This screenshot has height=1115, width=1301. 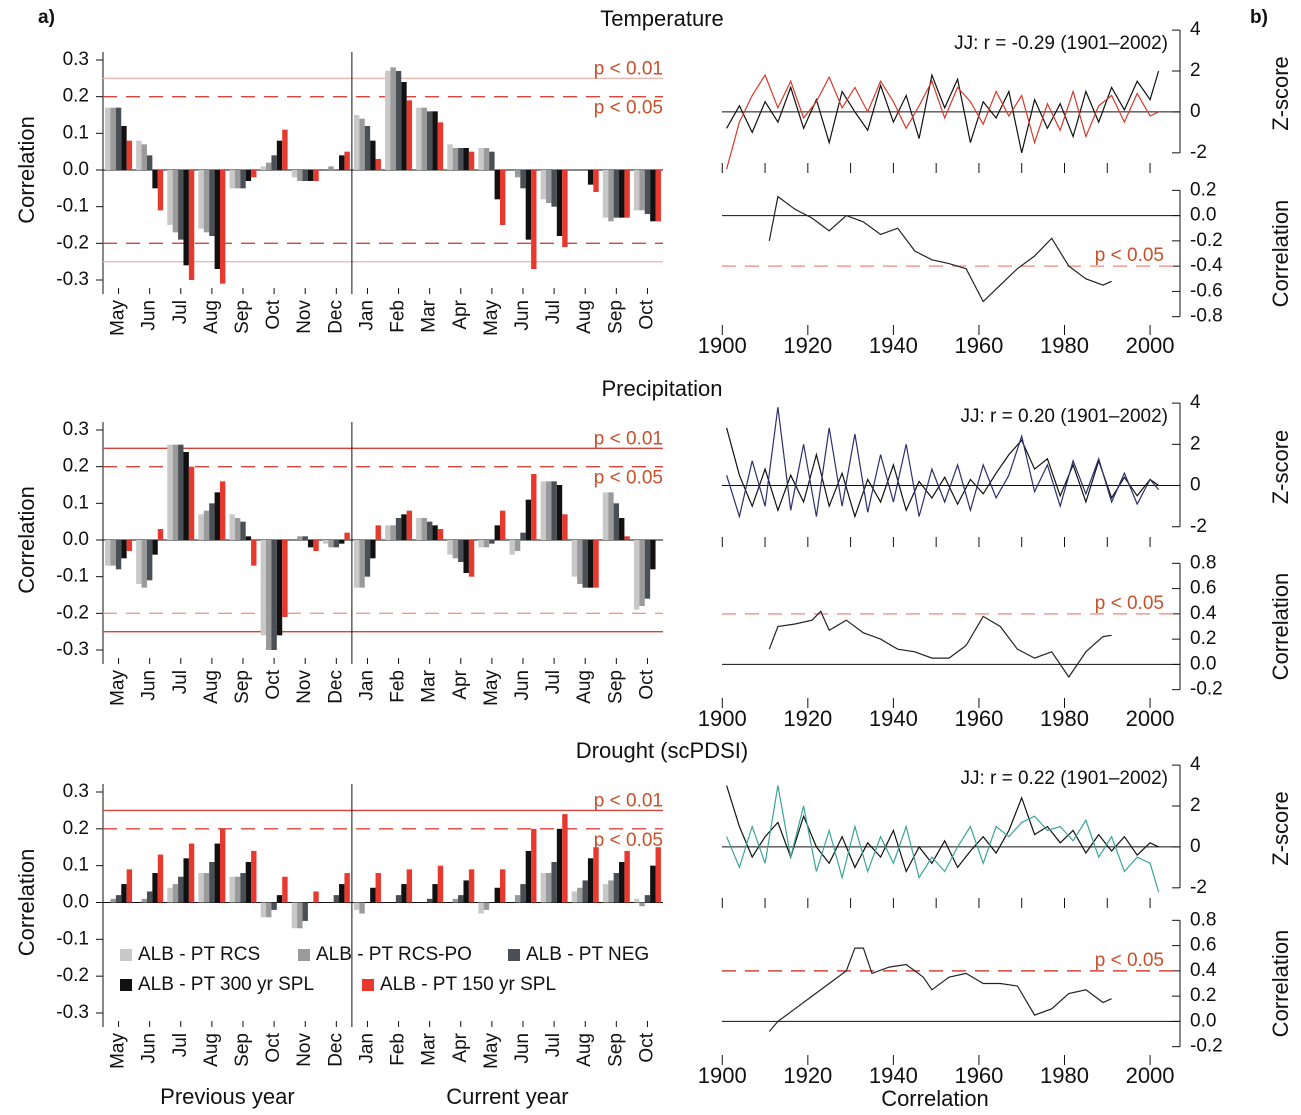 What do you see at coordinates (335, 687) in the screenshot?
I see `x-tick-label: Dec` at bounding box center [335, 687].